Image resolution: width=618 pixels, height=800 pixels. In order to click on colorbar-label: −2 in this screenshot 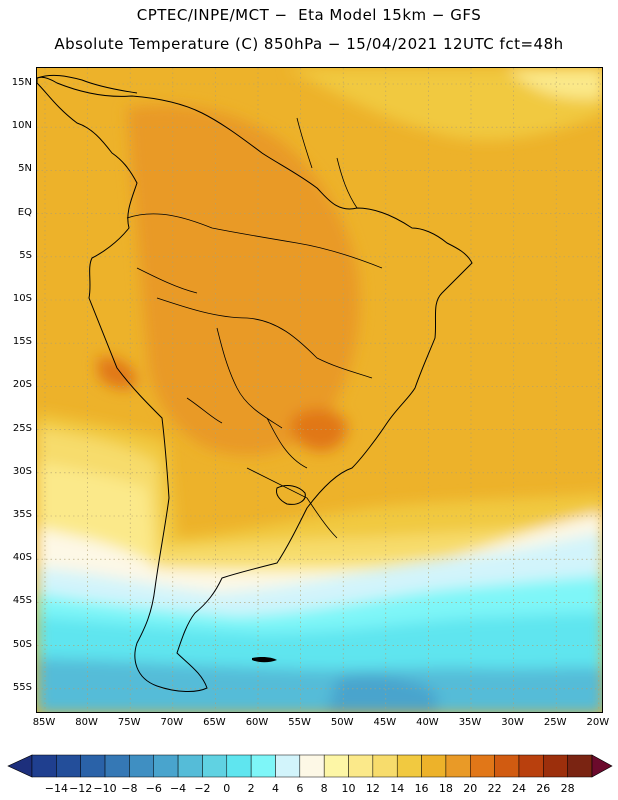, I will do `click(202, 788)`.